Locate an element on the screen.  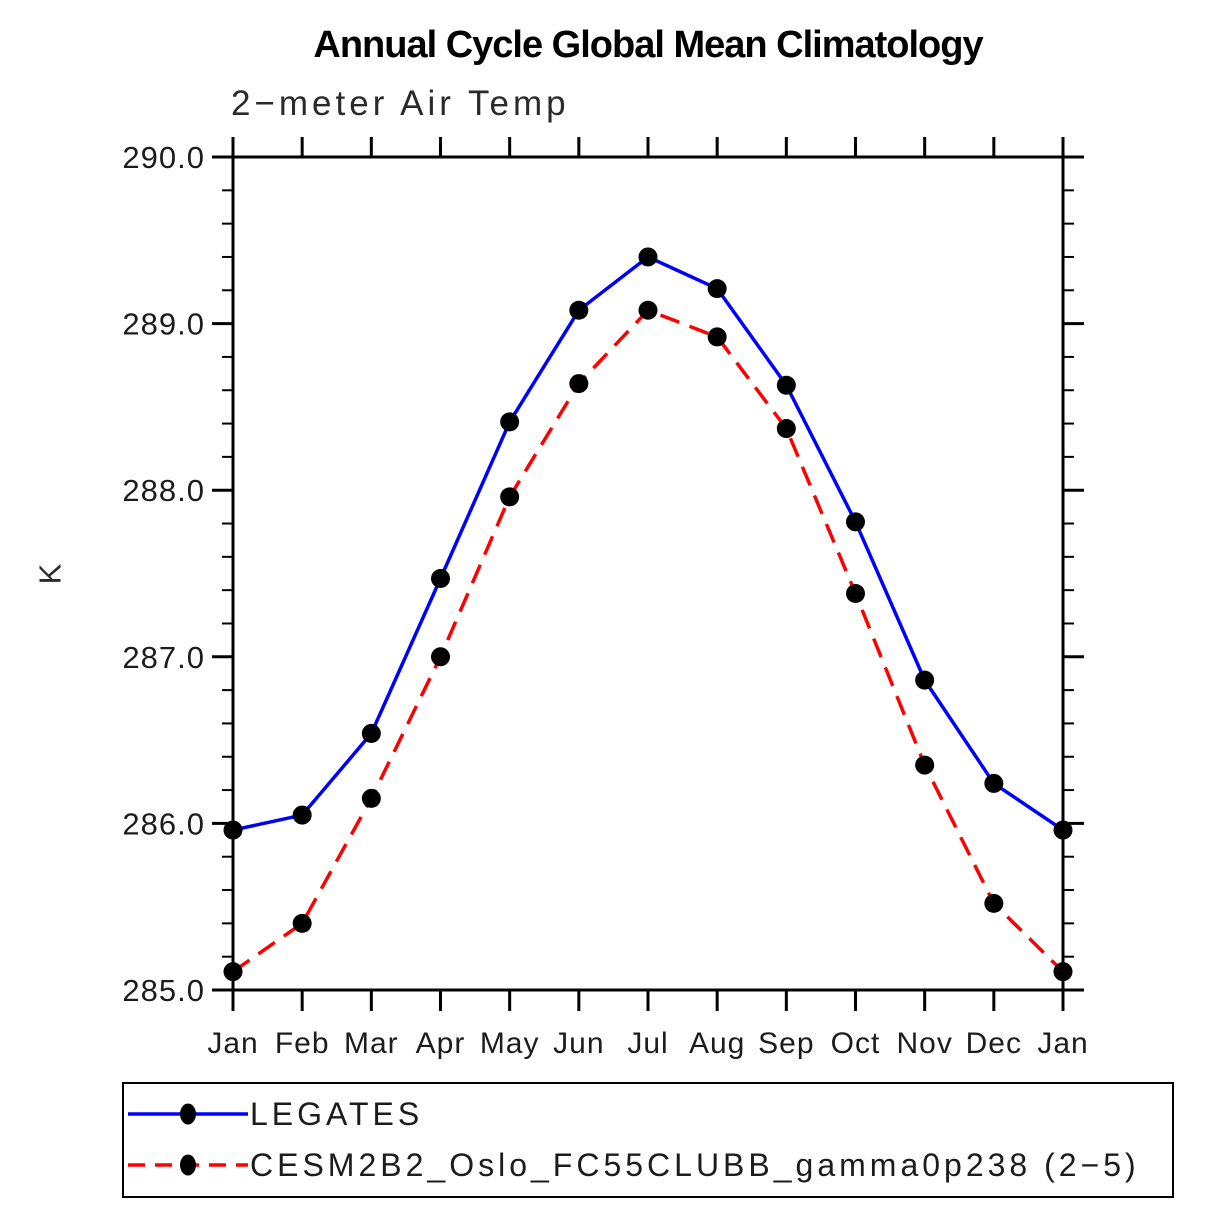
y-tick-label: 285.0 is located at coordinates (163, 990).